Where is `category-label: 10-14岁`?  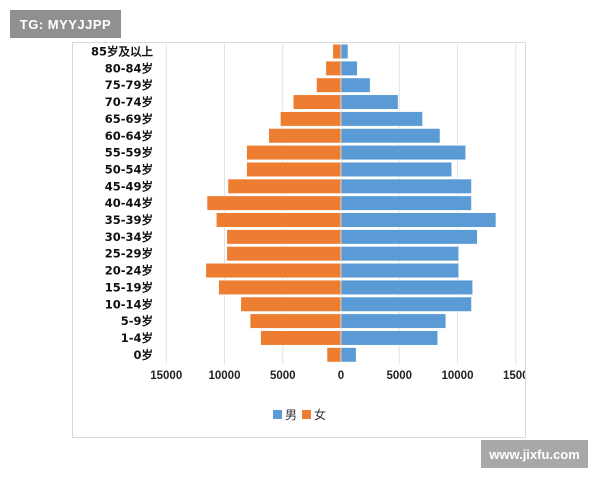
category-label: 10-14岁 is located at coordinates (129, 304).